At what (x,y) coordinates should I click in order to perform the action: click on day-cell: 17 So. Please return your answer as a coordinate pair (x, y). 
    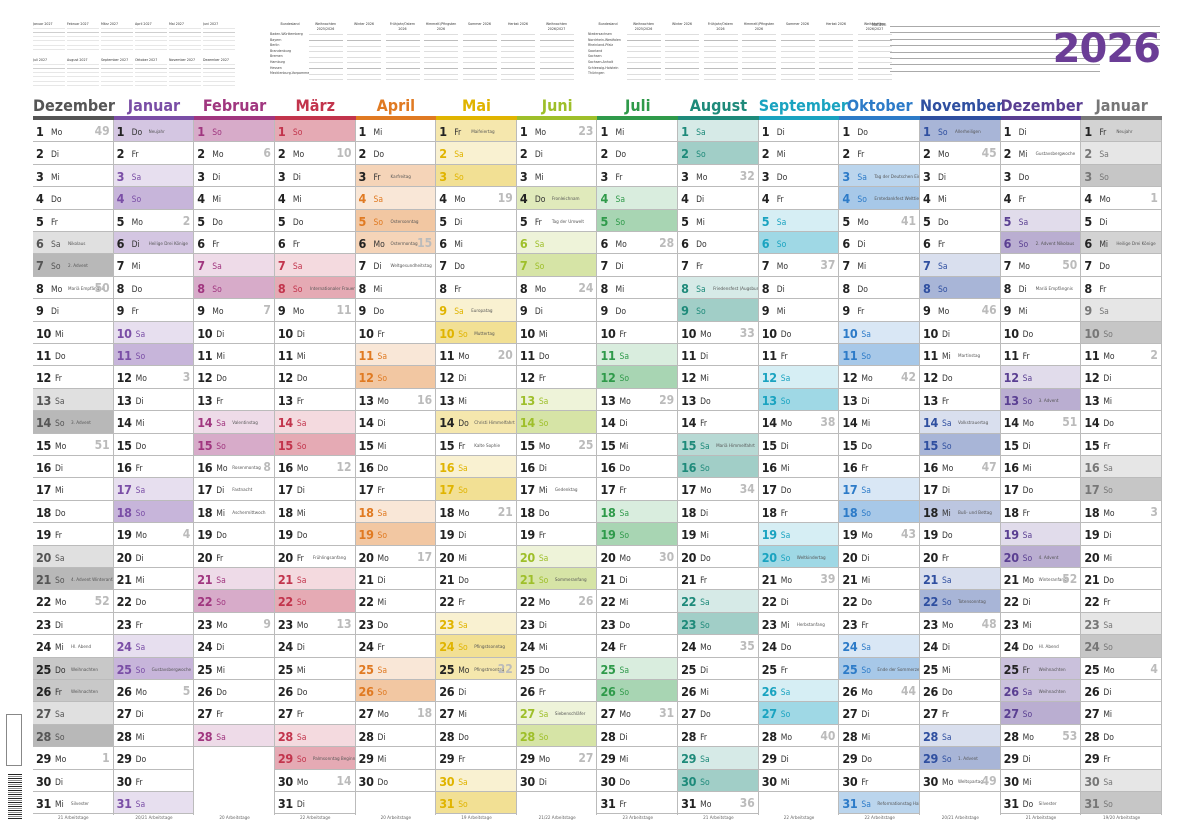
    Looking at the image, I should click on (1121, 489).